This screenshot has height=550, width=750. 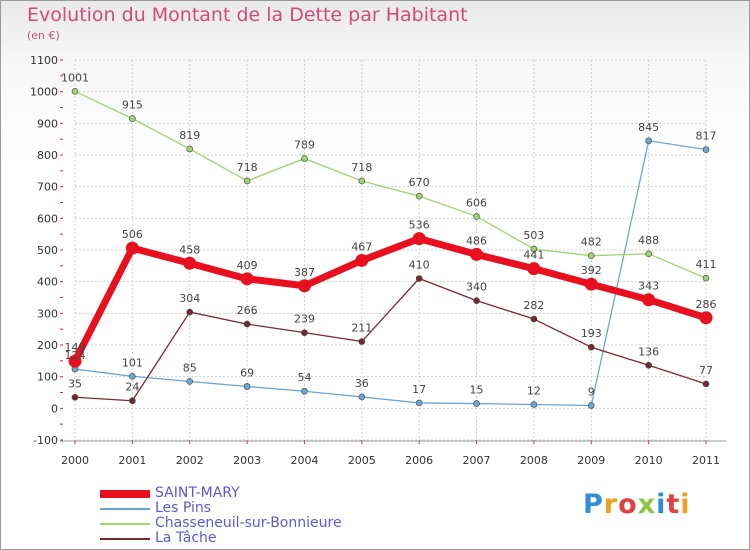 What do you see at coordinates (189, 249) in the screenshot?
I see `data-label-saint-mary: 458` at bounding box center [189, 249].